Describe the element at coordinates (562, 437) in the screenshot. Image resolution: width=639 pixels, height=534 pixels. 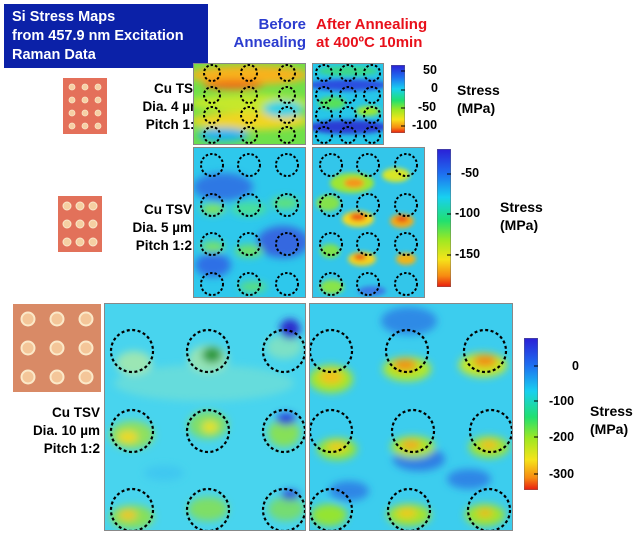
I see `colorbar-10um-tick-neg200: -200` at that location.